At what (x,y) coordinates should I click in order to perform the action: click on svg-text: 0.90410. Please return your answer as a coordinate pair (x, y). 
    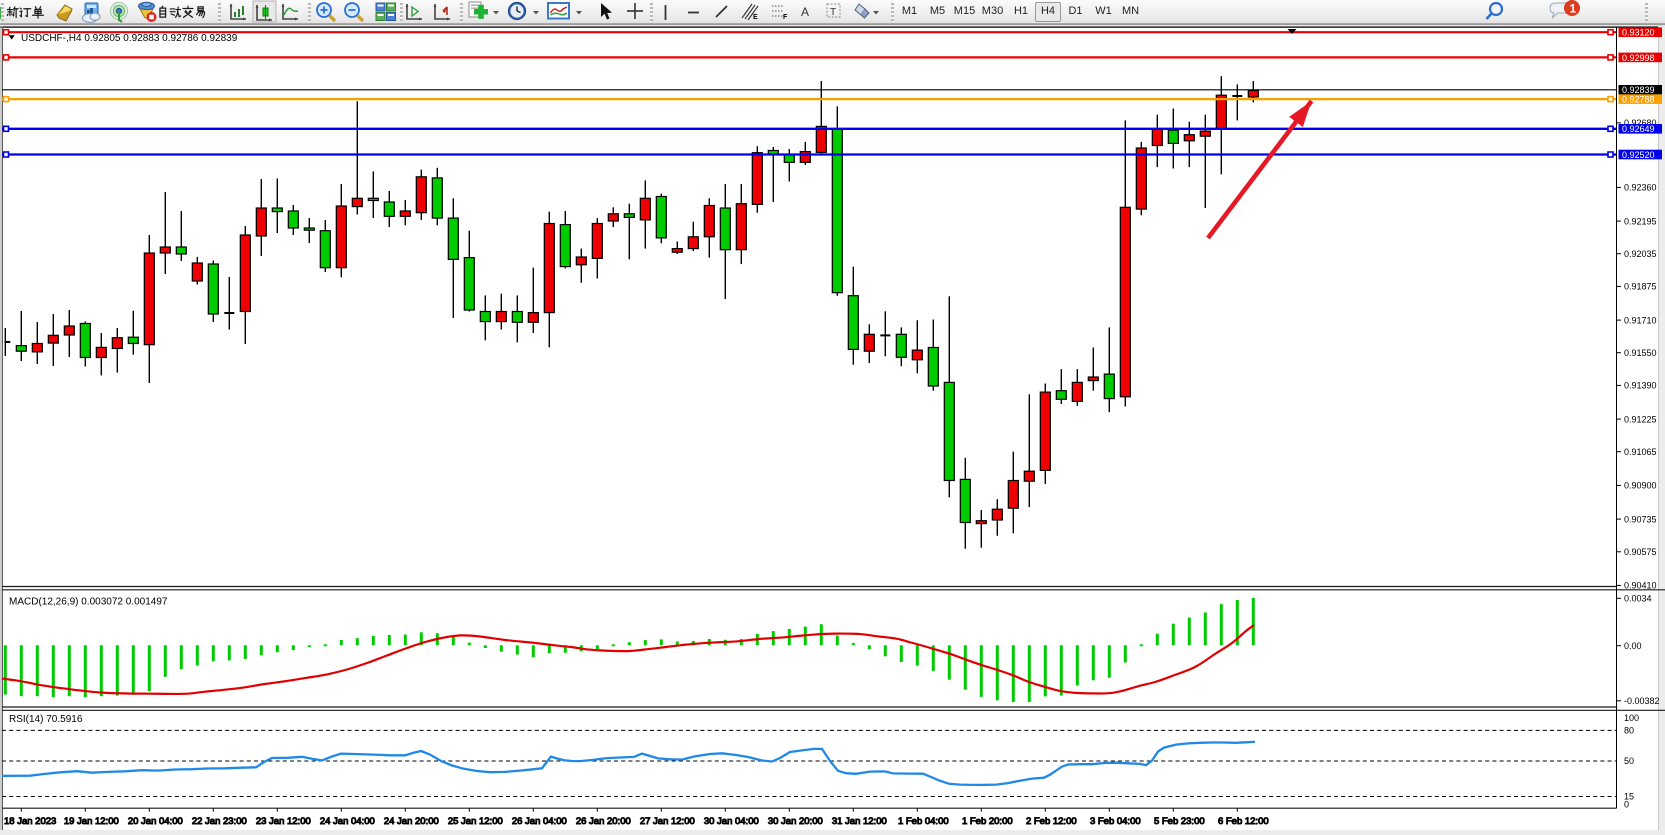
    Looking at the image, I should click on (1640, 586).